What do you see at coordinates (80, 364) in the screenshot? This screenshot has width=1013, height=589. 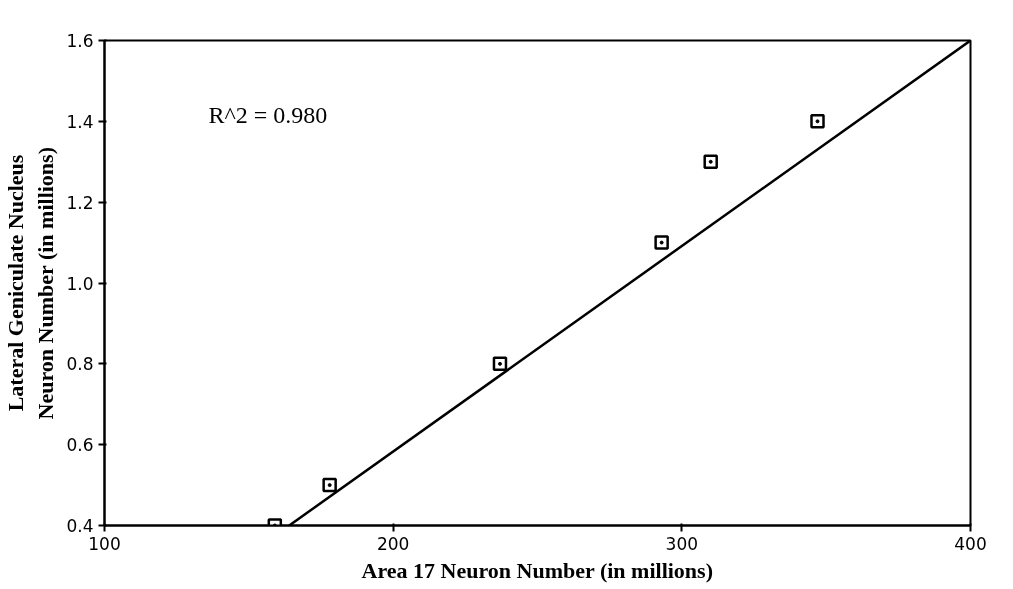 I see `y-tick-label: 0.8` at bounding box center [80, 364].